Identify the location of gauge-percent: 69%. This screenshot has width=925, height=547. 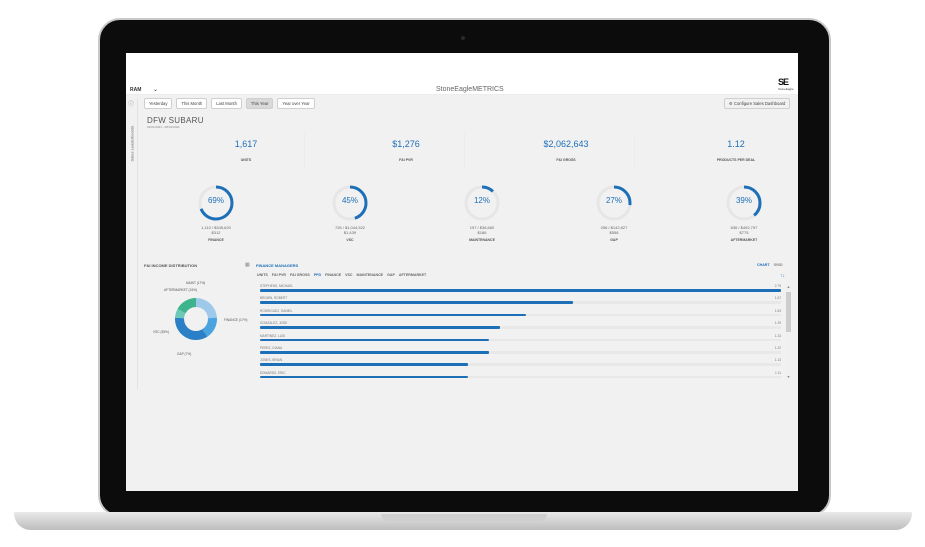
(215, 200).